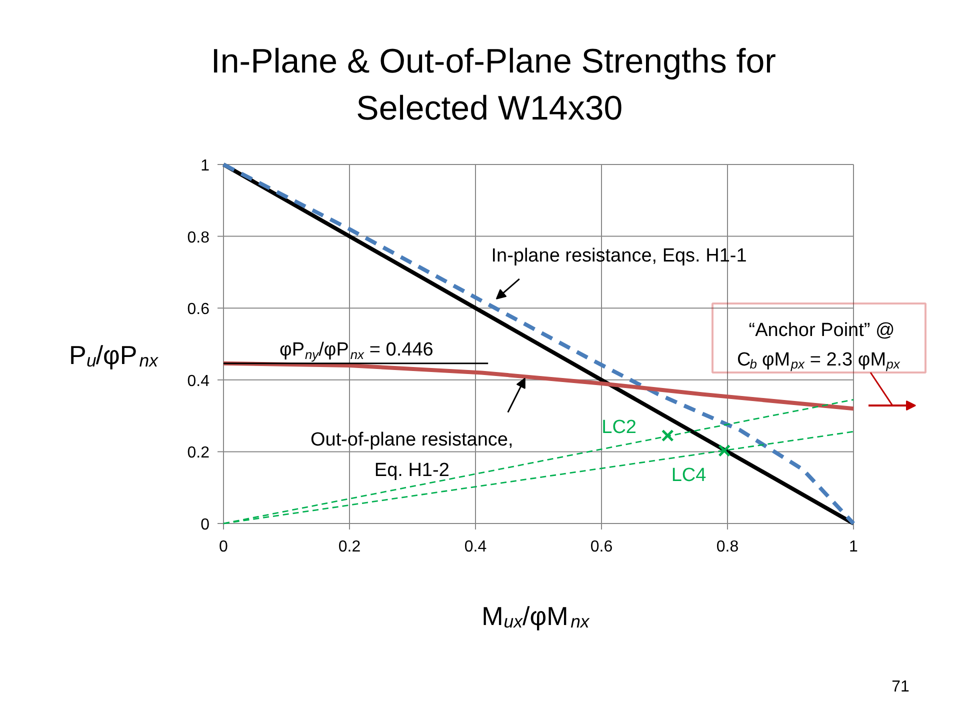 This screenshot has width=956, height=722. Describe the element at coordinates (493, 85) in the screenshot. I see `chart-title: In-Plane & Out-of-Plane Strengths for Selected W14x30` at that location.